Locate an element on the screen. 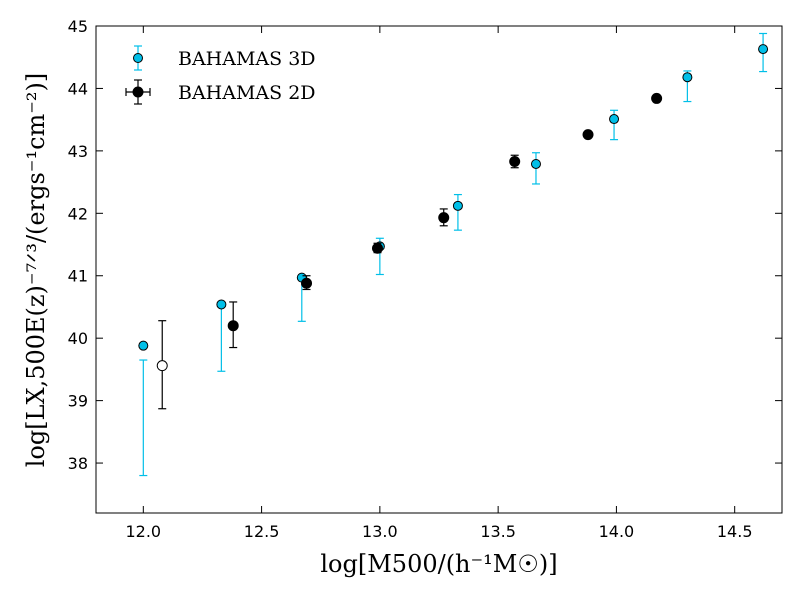  x-tick-label-1: 12.5 is located at coordinates (262, 531).